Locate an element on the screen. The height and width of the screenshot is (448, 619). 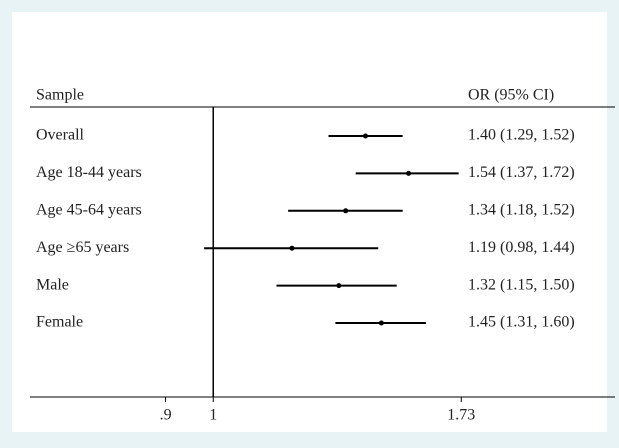
row-label: Age 45-64 years is located at coordinates (89, 209).